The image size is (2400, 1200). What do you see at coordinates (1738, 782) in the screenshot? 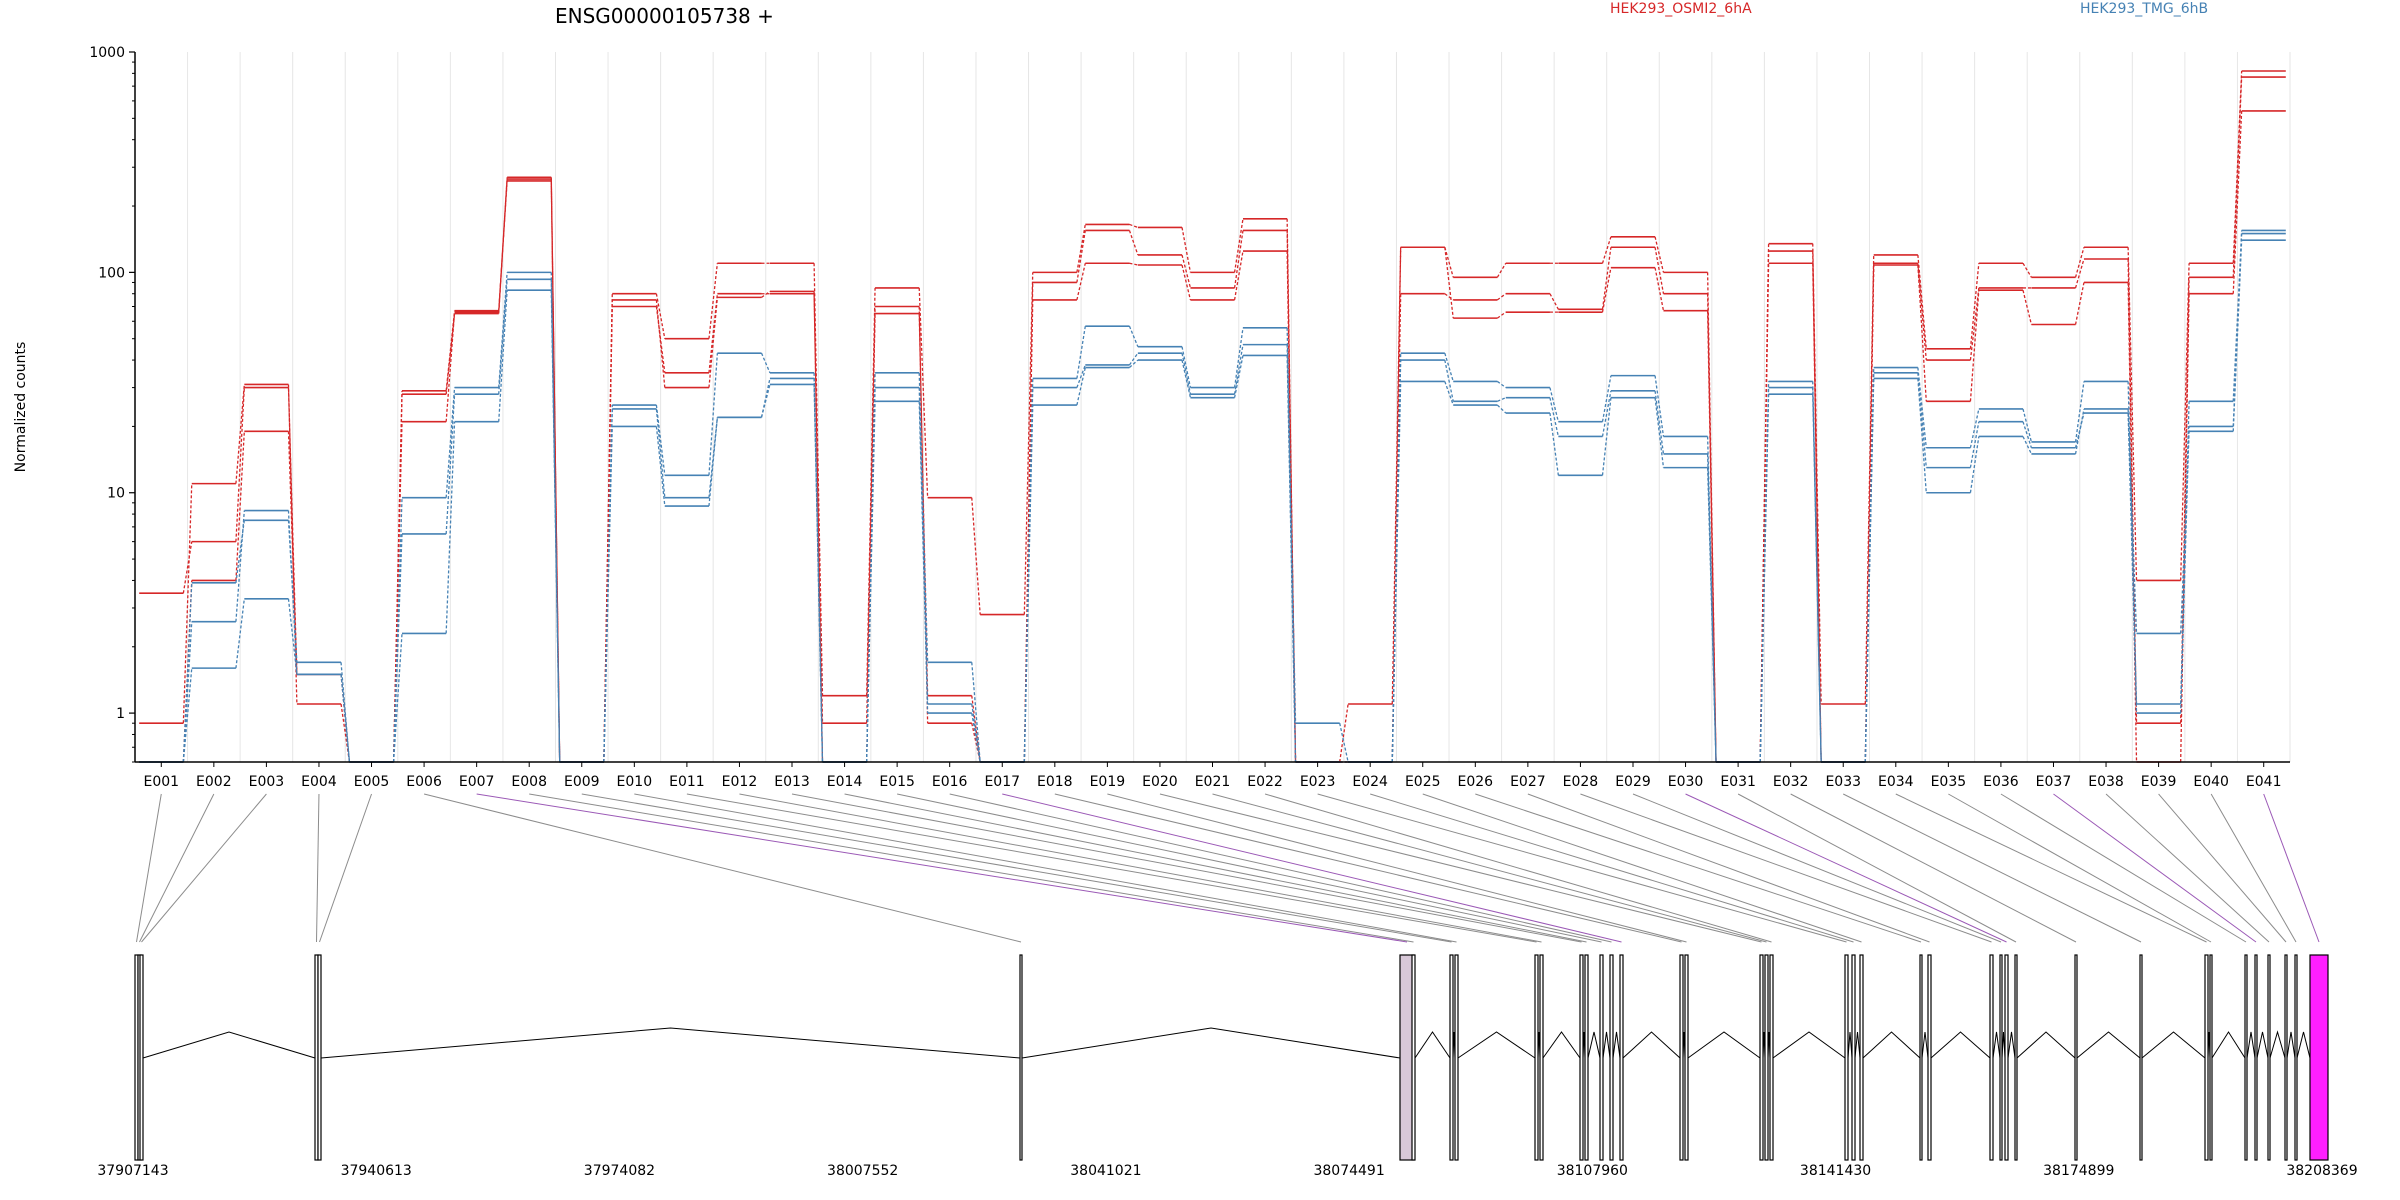
I see `exon-label: E031` at bounding box center [1738, 782].